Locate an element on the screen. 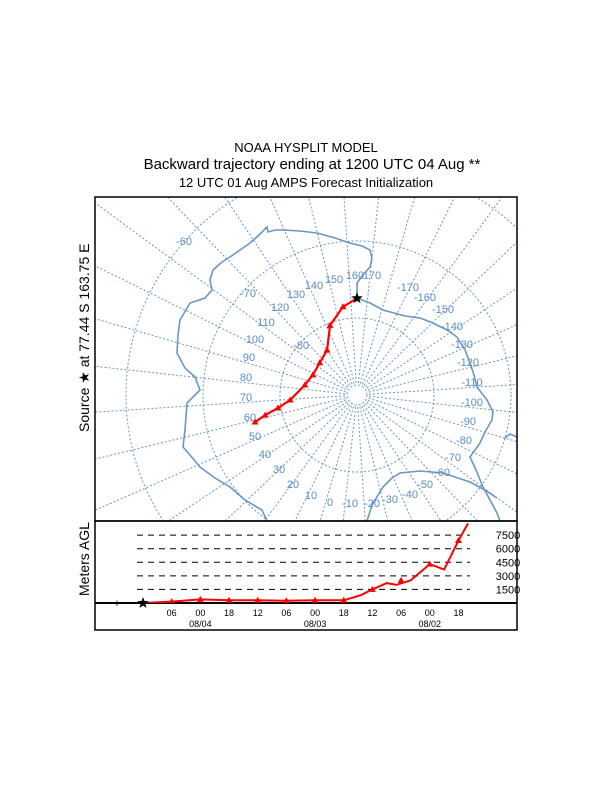 The height and width of the screenshot is (792, 612). height-axis-label: Meters AGL is located at coordinates (84, 559).